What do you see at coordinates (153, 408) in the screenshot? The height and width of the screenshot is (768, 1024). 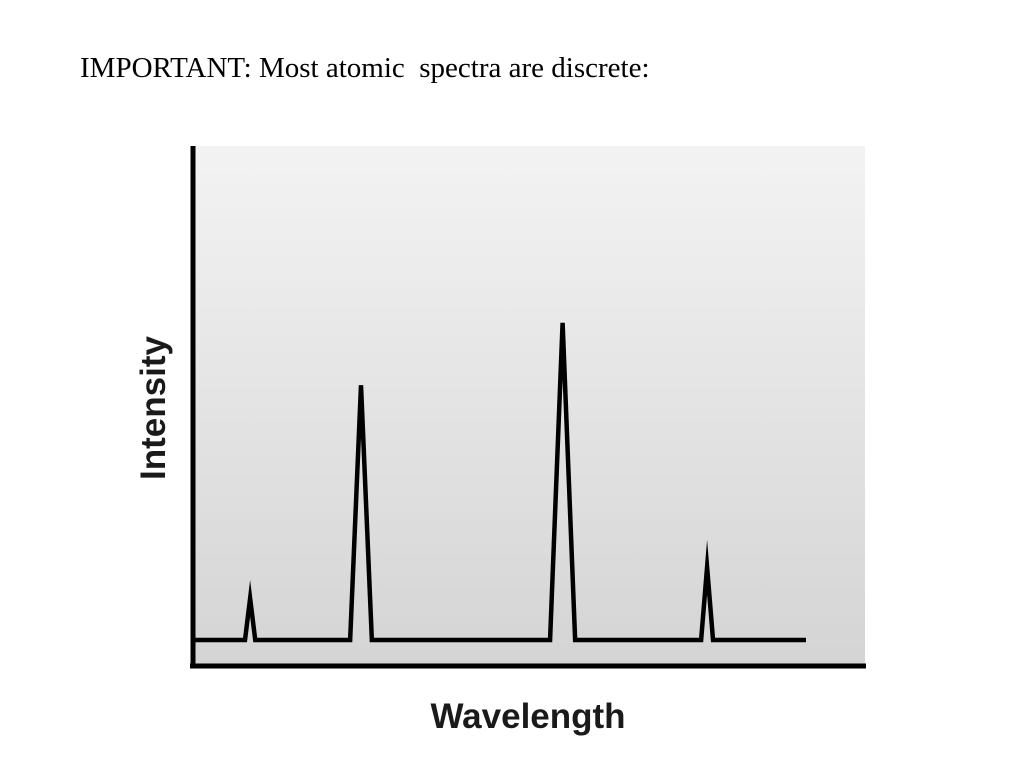 I see `y-axis-label: Intensity` at bounding box center [153, 408].